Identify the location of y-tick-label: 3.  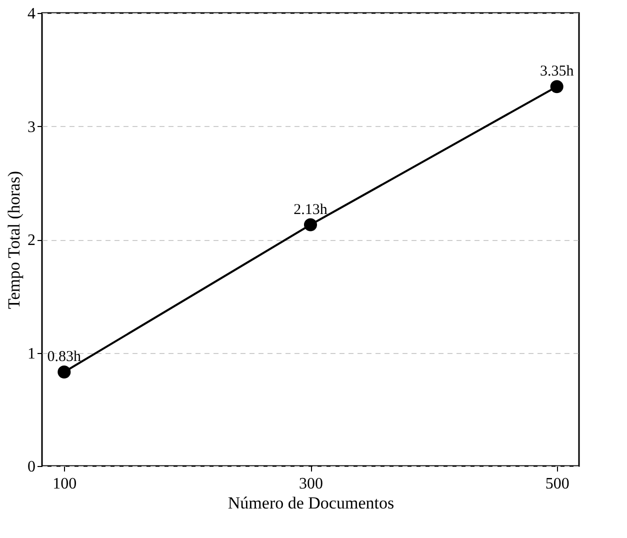
(32, 127).